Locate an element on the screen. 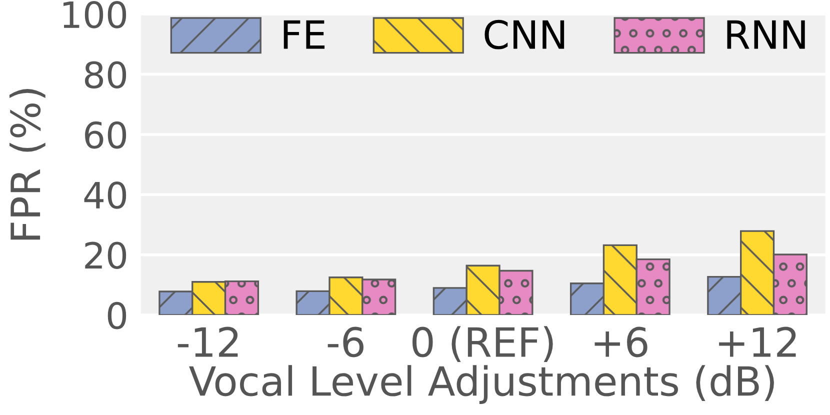  x-tick-label: +6 is located at coordinates (621, 342).